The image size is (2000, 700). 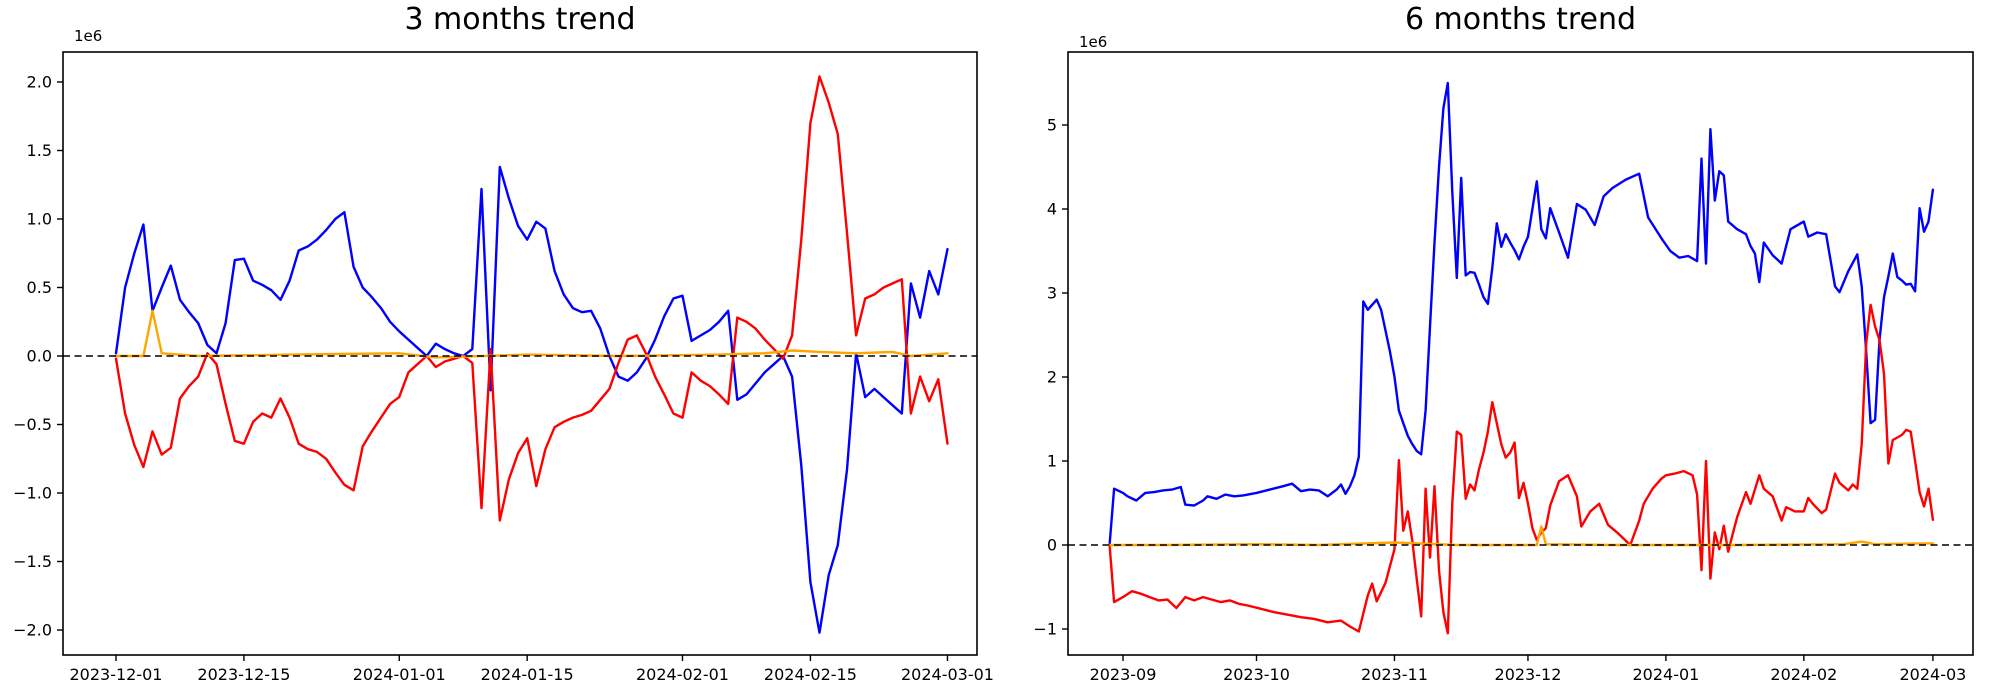 I want to click on x-tick-label: 2023-12-15, so click(x=243, y=674).